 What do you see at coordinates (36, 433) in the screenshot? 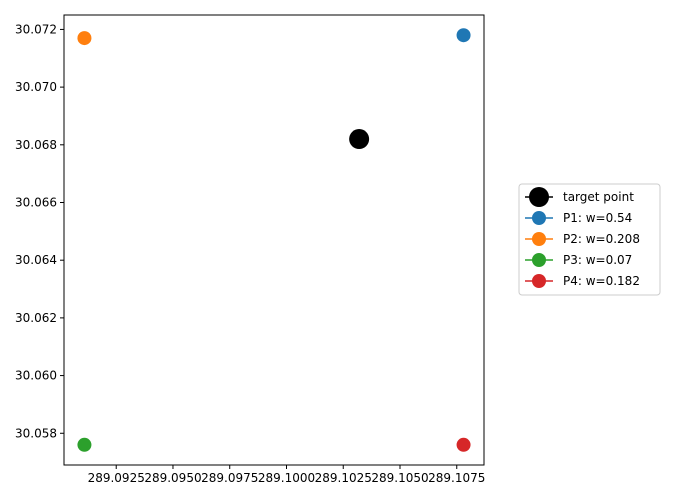
I see `y-tick-label: 30.058` at bounding box center [36, 433].